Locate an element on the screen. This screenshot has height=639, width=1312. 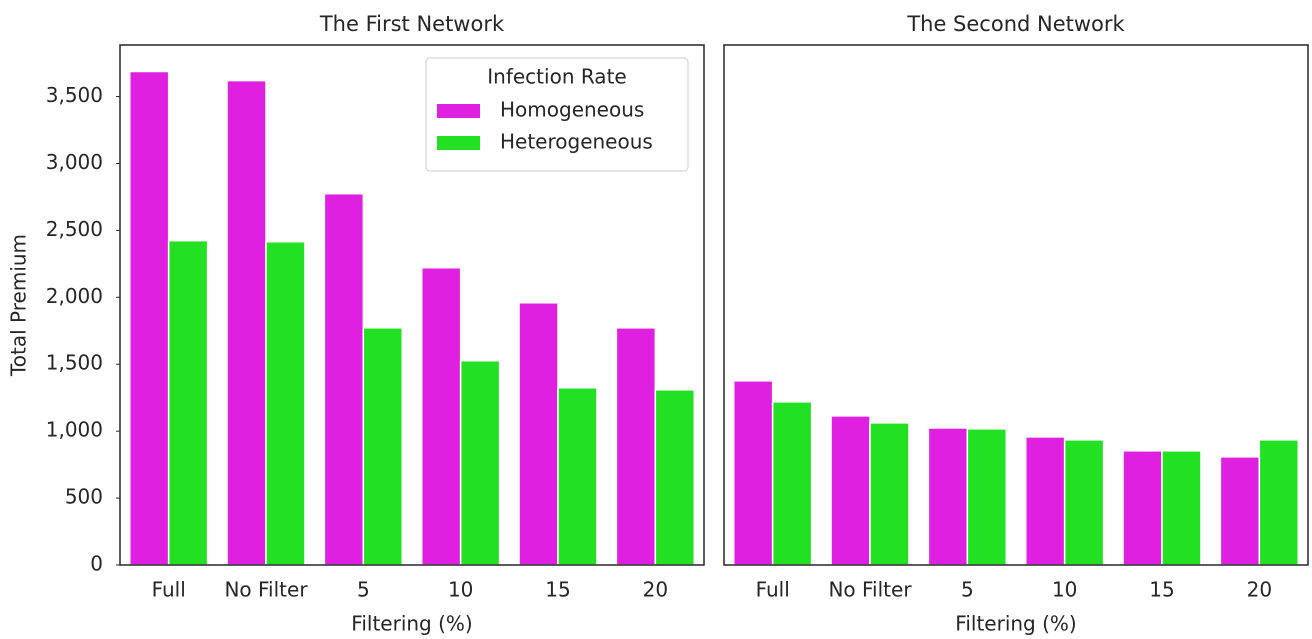
legend-title: Infection Rate is located at coordinates (556, 77).